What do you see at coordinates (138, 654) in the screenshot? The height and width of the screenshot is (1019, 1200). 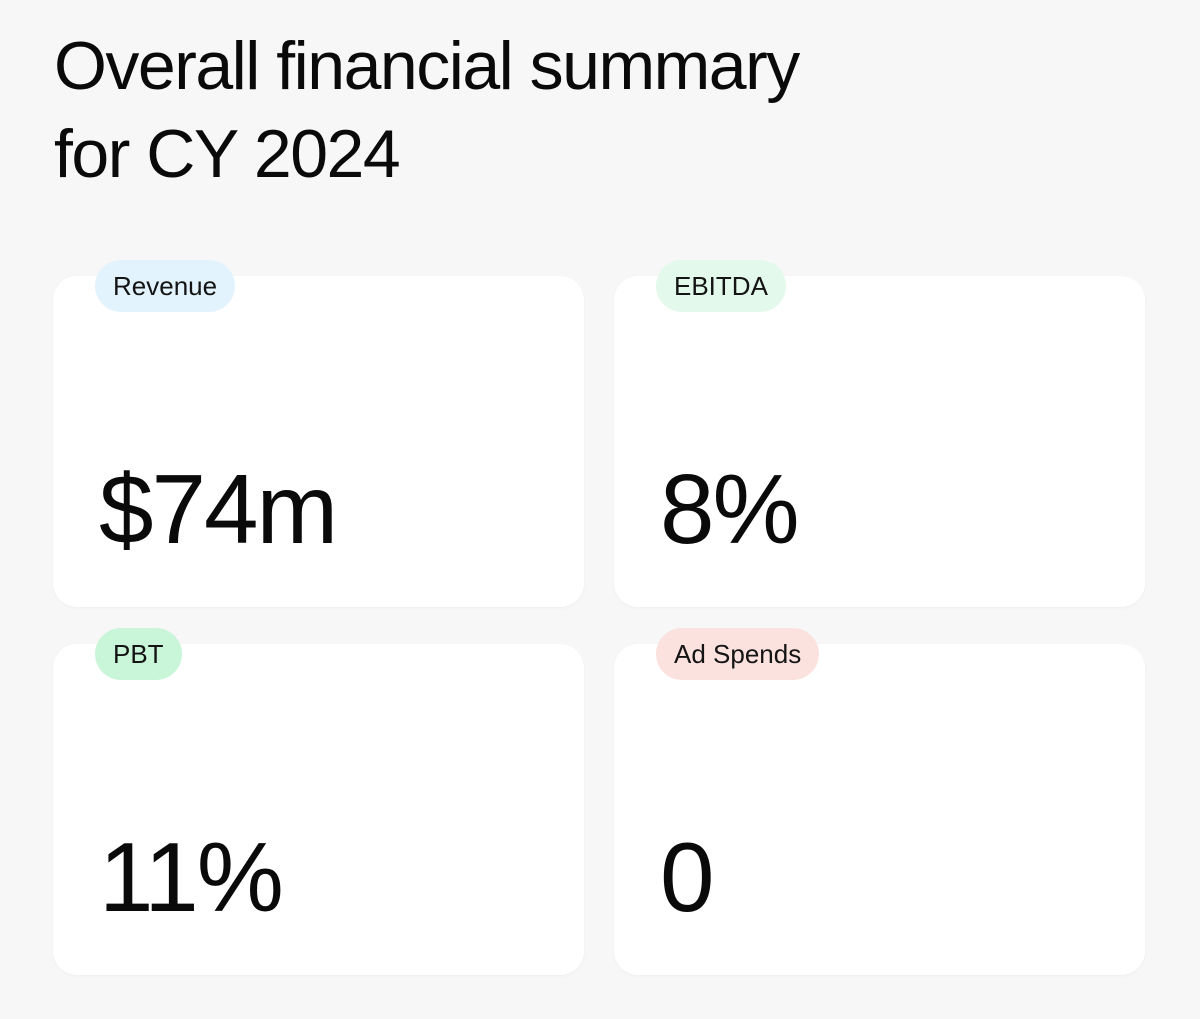 I see `pbt-badge: PBT` at bounding box center [138, 654].